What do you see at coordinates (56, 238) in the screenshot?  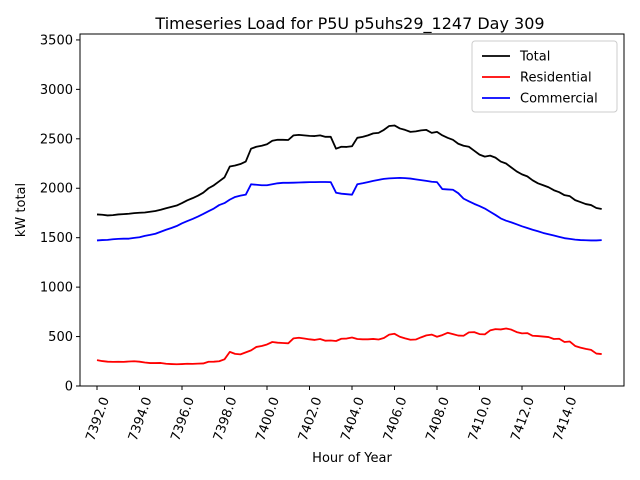 I see `y-tick-label: 1500` at bounding box center [56, 238].